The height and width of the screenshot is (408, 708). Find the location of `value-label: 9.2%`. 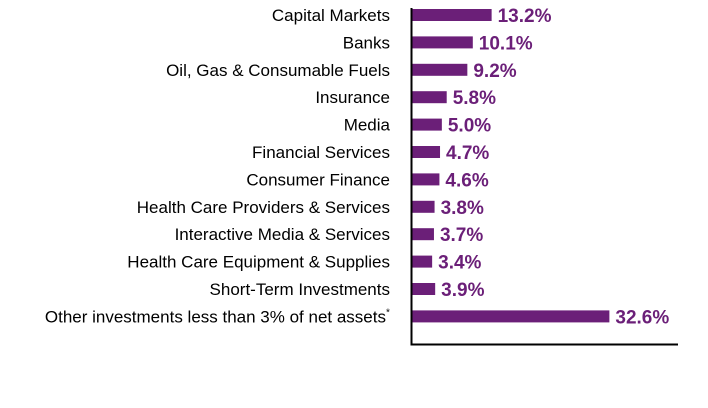

value-label: 9.2% is located at coordinates (494, 71).